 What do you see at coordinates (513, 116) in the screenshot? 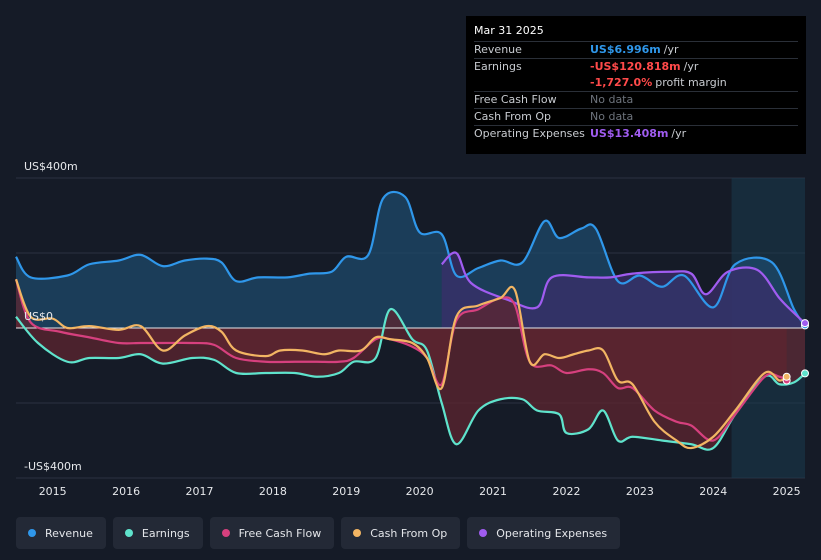
I see `tooltip-label: Cash From Op` at bounding box center [513, 116].